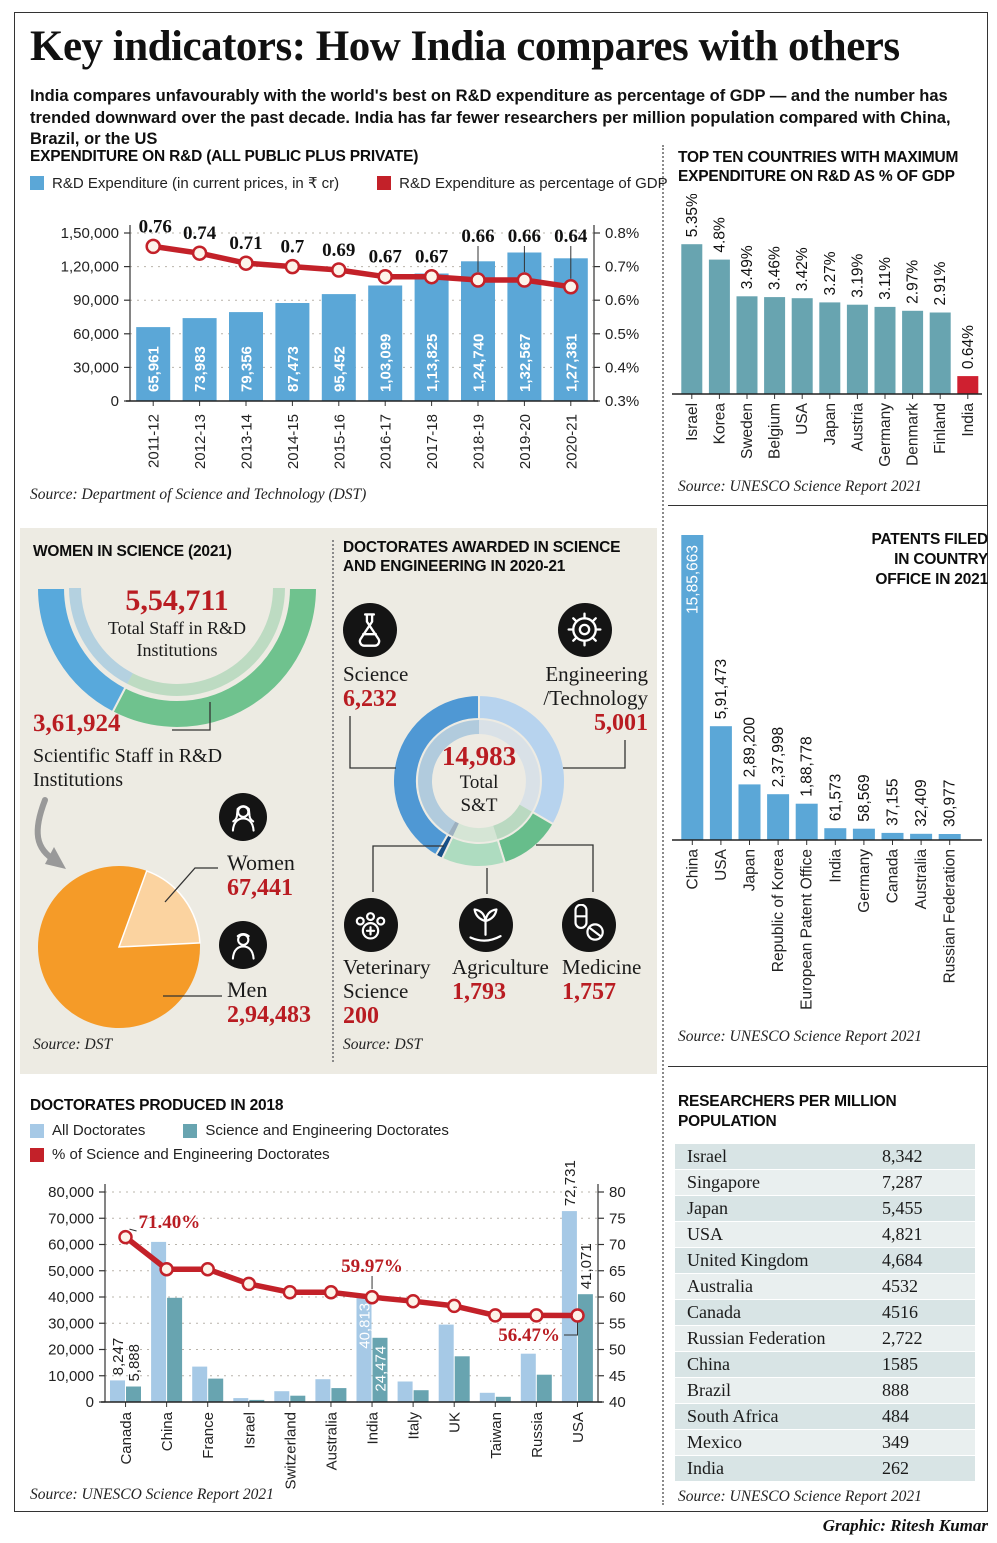  What do you see at coordinates (900, 1286) in the screenshot?
I see `value-cell: 4532` at bounding box center [900, 1286].